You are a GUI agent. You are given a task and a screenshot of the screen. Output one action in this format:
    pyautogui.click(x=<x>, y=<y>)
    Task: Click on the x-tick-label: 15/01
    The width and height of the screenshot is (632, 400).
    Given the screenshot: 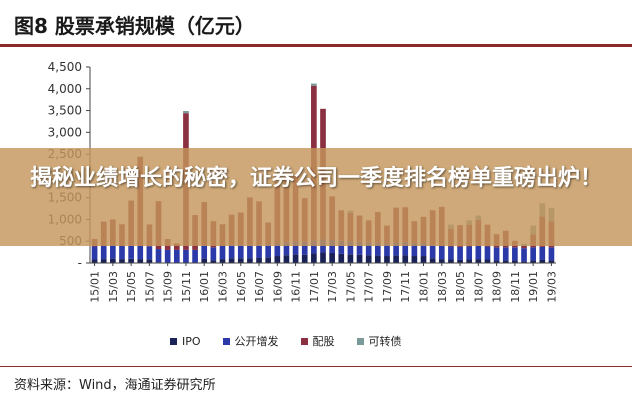 What is the action you would take?
    pyautogui.click(x=95, y=287)
    